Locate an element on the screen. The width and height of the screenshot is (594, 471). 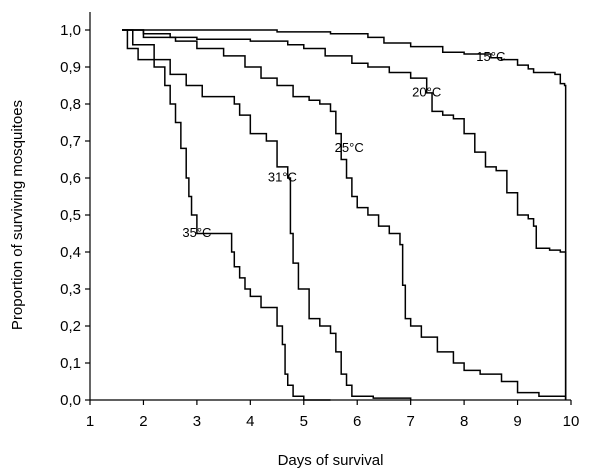
y-tick-label: 0,3 is located at coordinates (70, 289).